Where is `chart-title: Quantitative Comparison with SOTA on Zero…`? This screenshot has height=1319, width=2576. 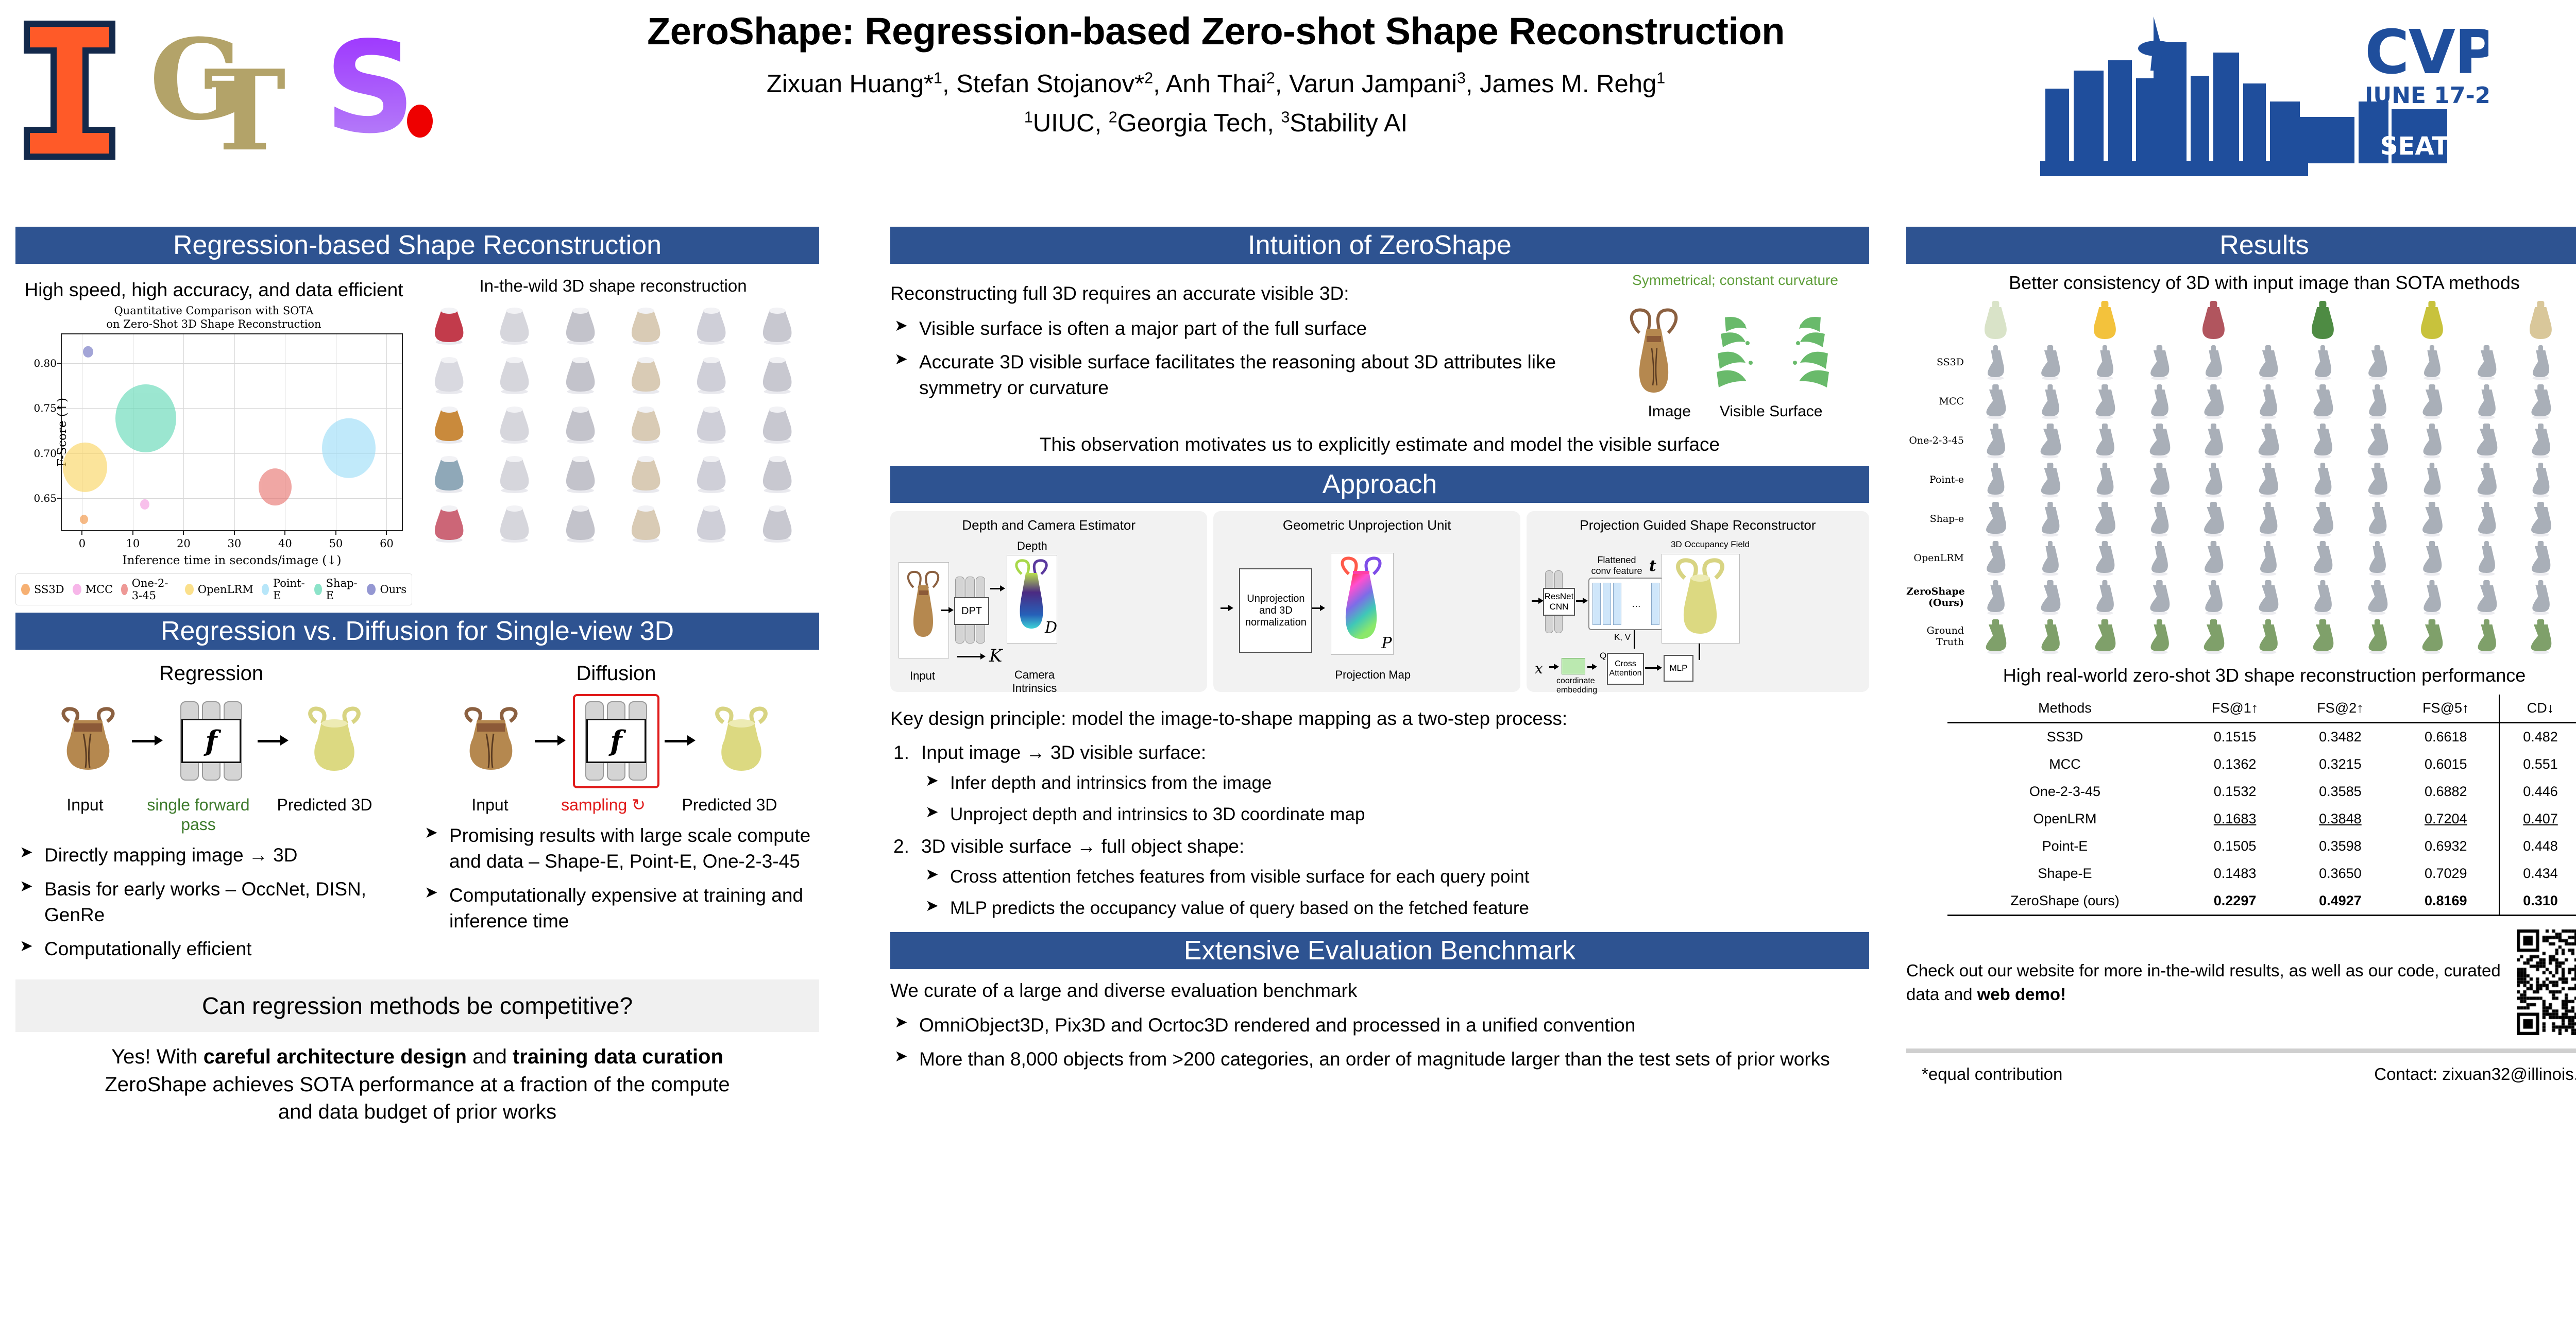 chart-title: Quantitative Comparison with SOTA on Zero… is located at coordinates (213, 318).